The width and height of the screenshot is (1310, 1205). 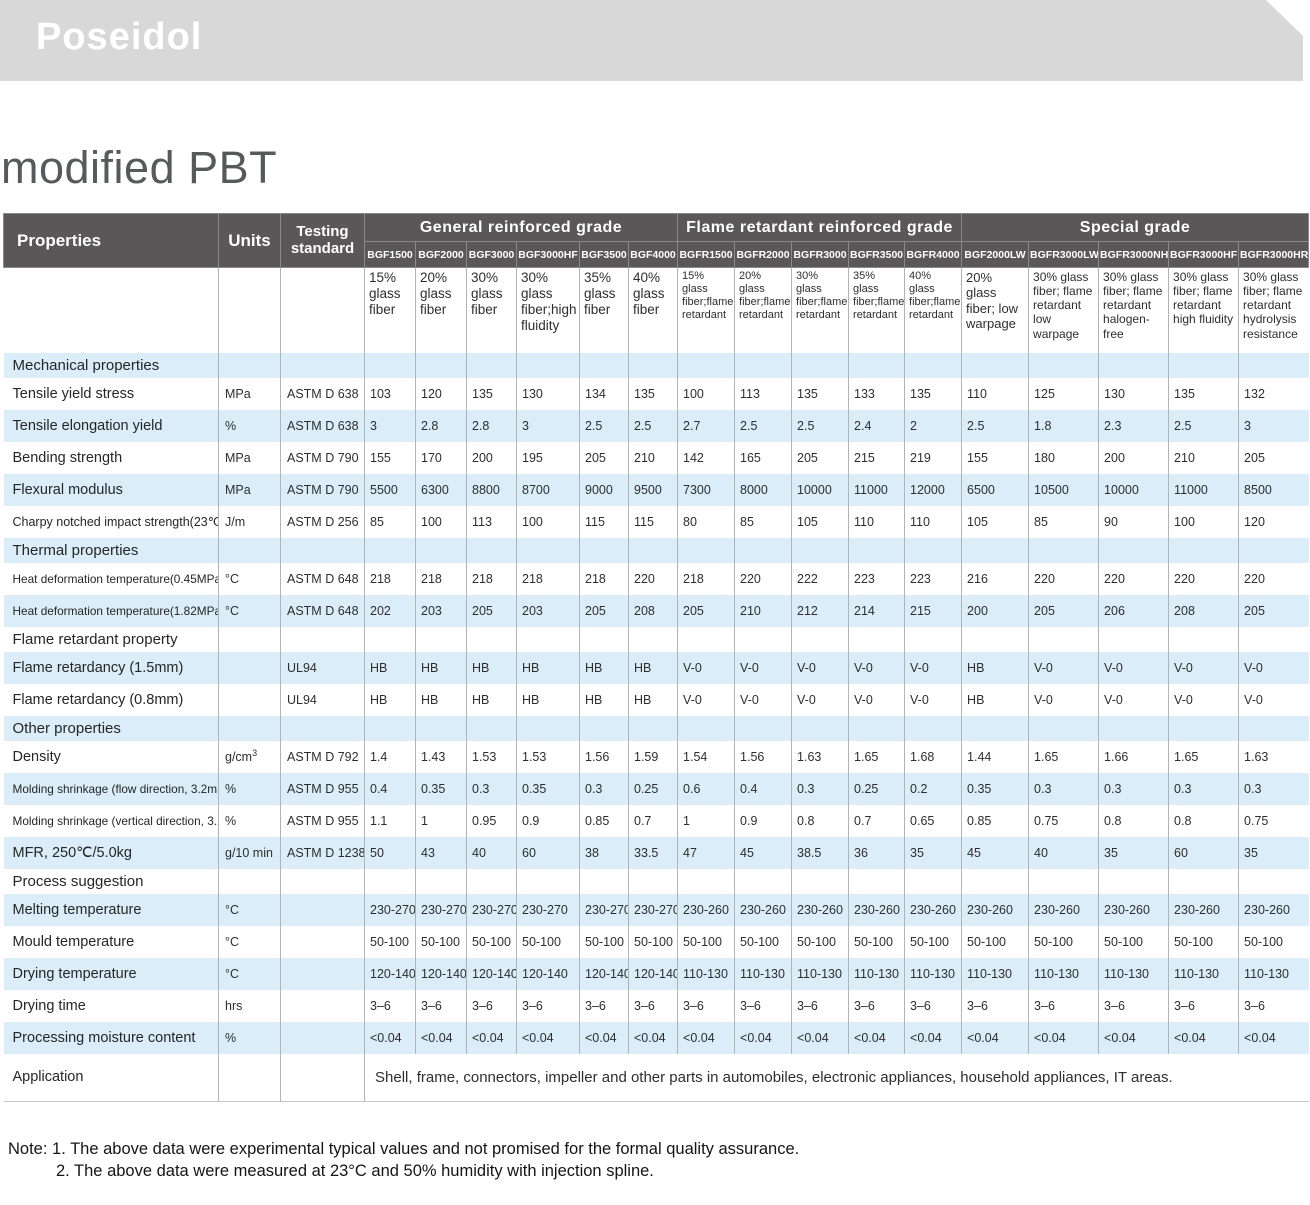 I want to click on value-cell: 38, so click(x=604, y=852).